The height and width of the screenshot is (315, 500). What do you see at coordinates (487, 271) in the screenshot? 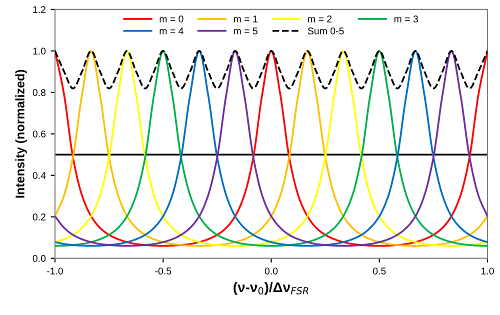
I see `x-tick-label: 1.0` at bounding box center [487, 271].